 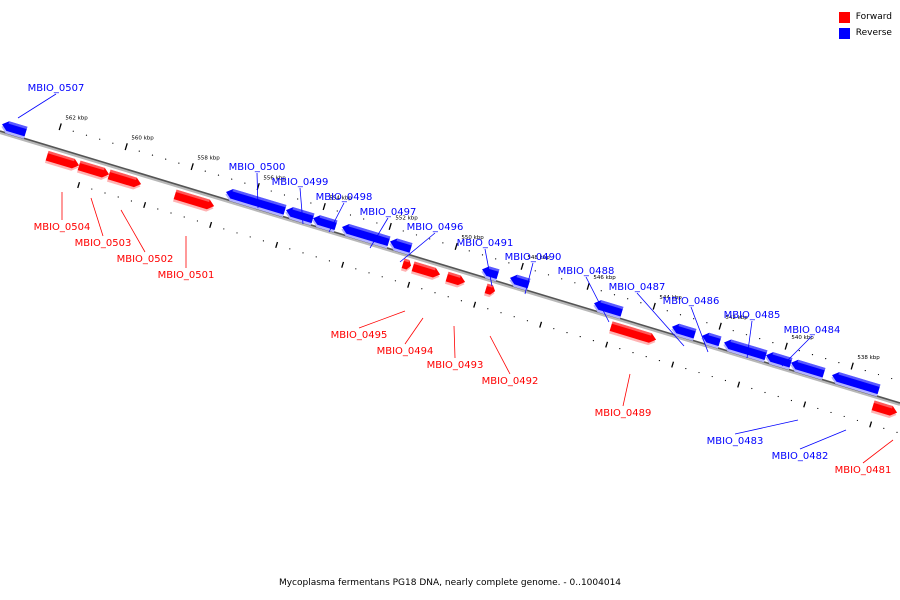 I want to click on gene-label-mbio-0503: MBIO_0503, so click(x=103, y=243).